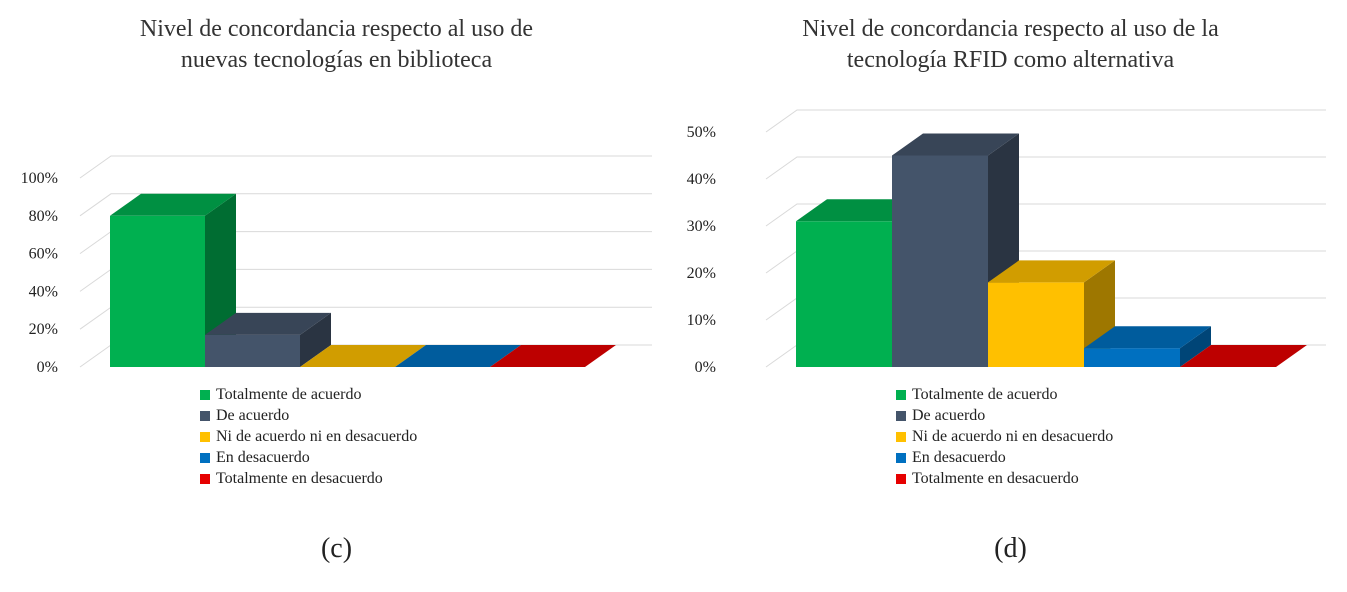 Image resolution: width=1347 pixels, height=592 pixels. What do you see at coordinates (701, 226) in the screenshot?
I see `y-tick-label: 30%` at bounding box center [701, 226].